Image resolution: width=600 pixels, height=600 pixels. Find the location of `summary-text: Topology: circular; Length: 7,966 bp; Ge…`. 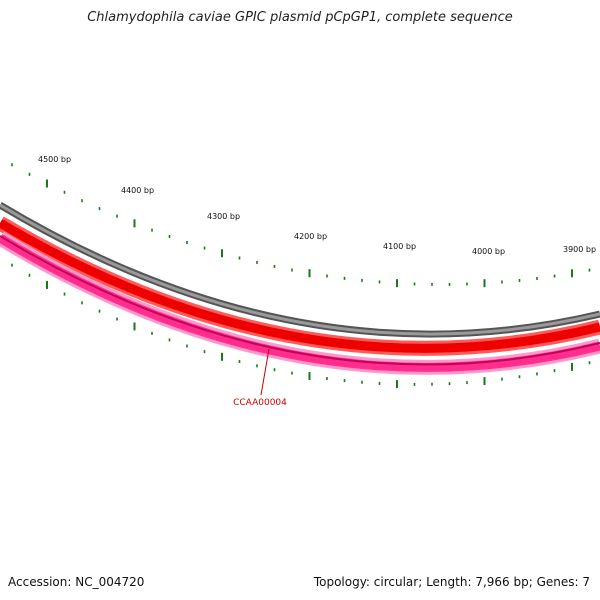

summary-text: Topology: circular; Length: 7,966 bp; Ge… is located at coordinates (451, 582).